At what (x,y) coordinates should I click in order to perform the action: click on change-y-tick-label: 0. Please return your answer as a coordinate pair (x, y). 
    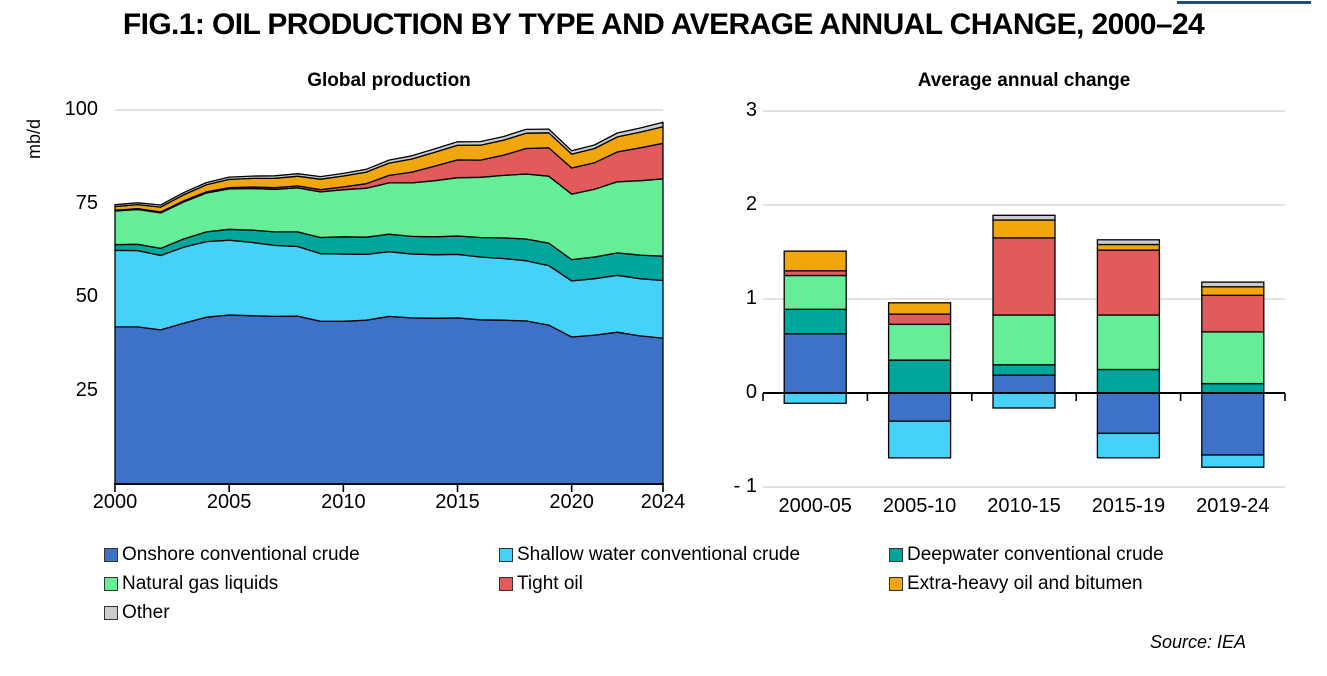
    Looking at the image, I should click on (751, 392).